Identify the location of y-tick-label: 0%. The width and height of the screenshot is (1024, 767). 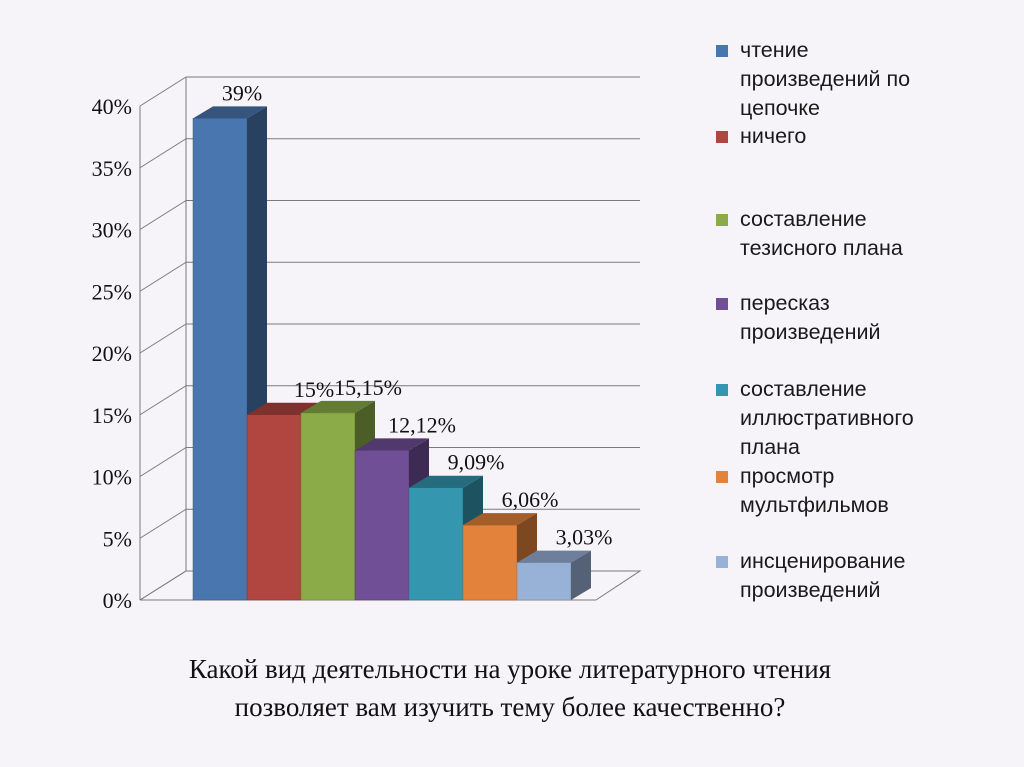
(117, 600).